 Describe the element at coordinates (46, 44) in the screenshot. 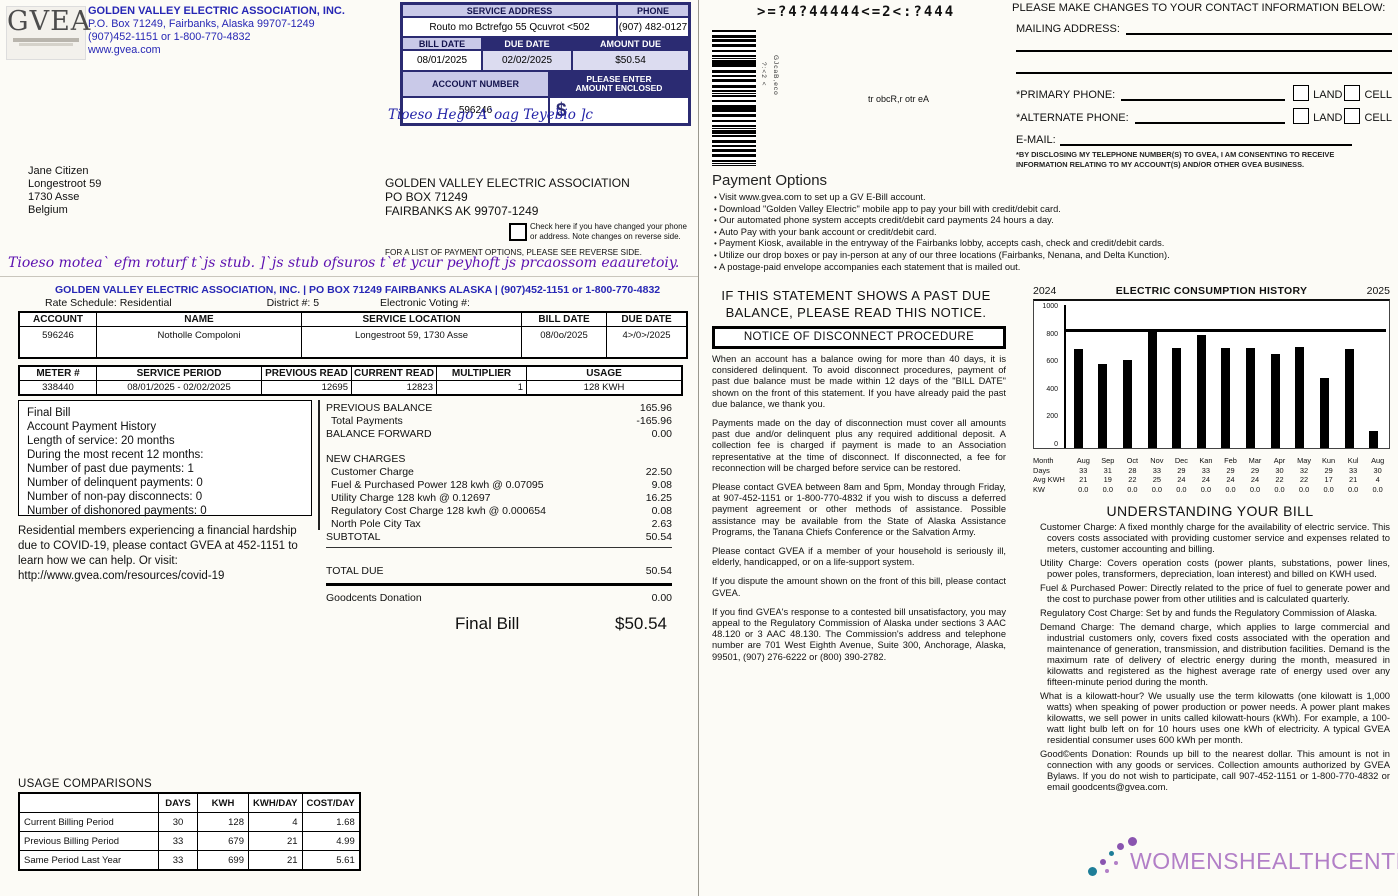

I see `logo-decoration` at that location.